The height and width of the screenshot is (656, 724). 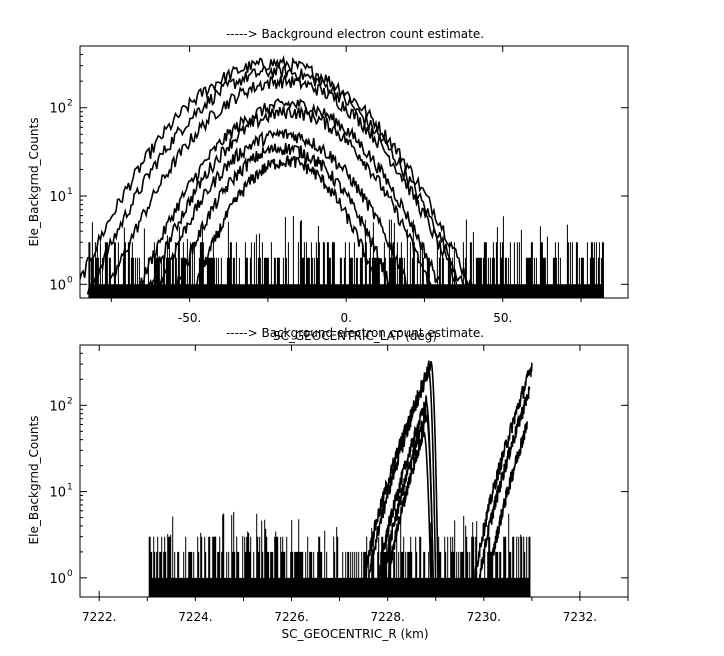 I want to click on x-axis-label: SC_GEOCENTRIC_LAT (deg), so click(x=355, y=336).